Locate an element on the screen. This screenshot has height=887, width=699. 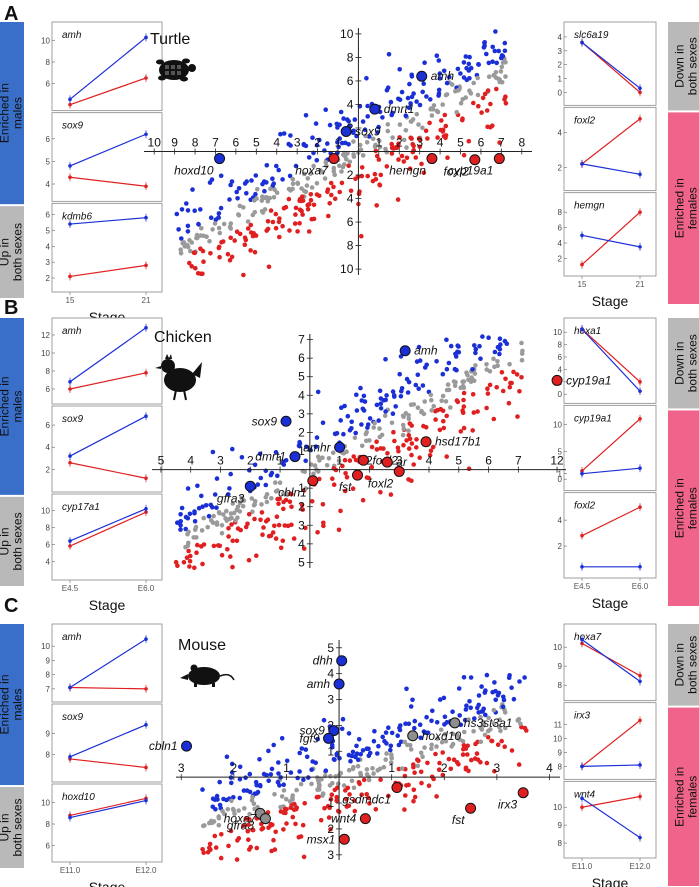
left-side-up-both-bar is located at coordinates (12, 827).